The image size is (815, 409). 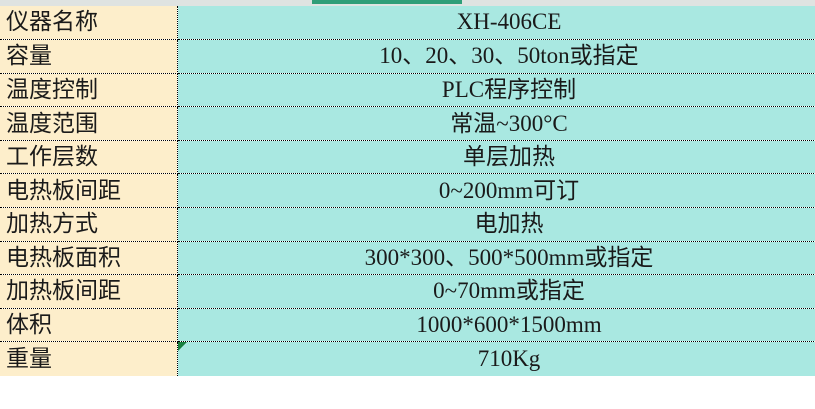 What do you see at coordinates (387, 2) in the screenshot?
I see `green-accent-bar` at bounding box center [387, 2].